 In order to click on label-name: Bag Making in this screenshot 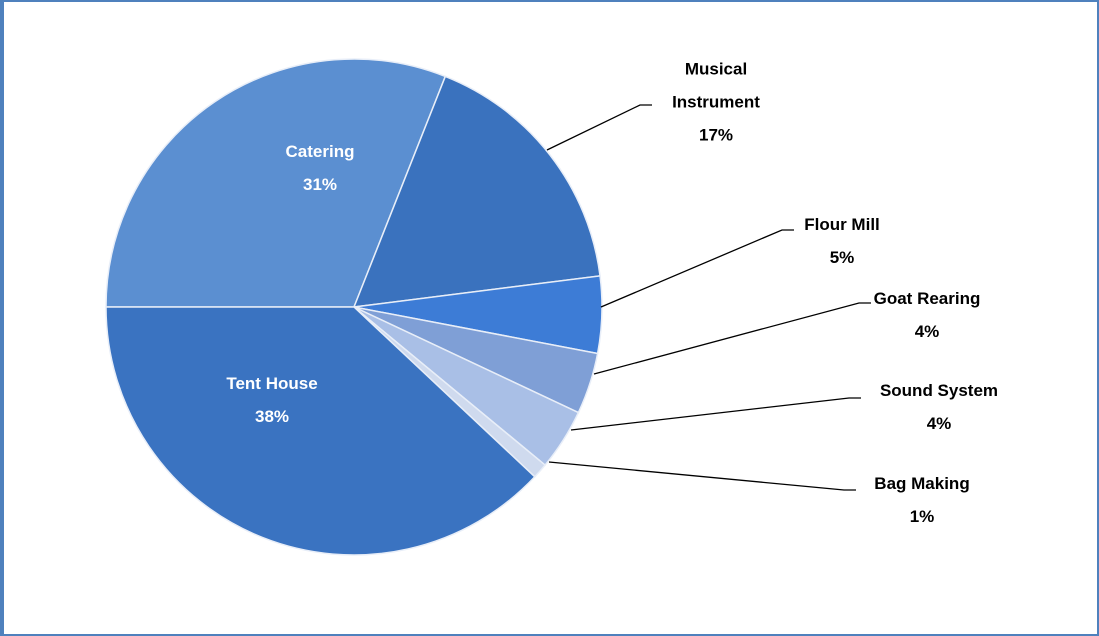, I will do `click(922, 483)`.